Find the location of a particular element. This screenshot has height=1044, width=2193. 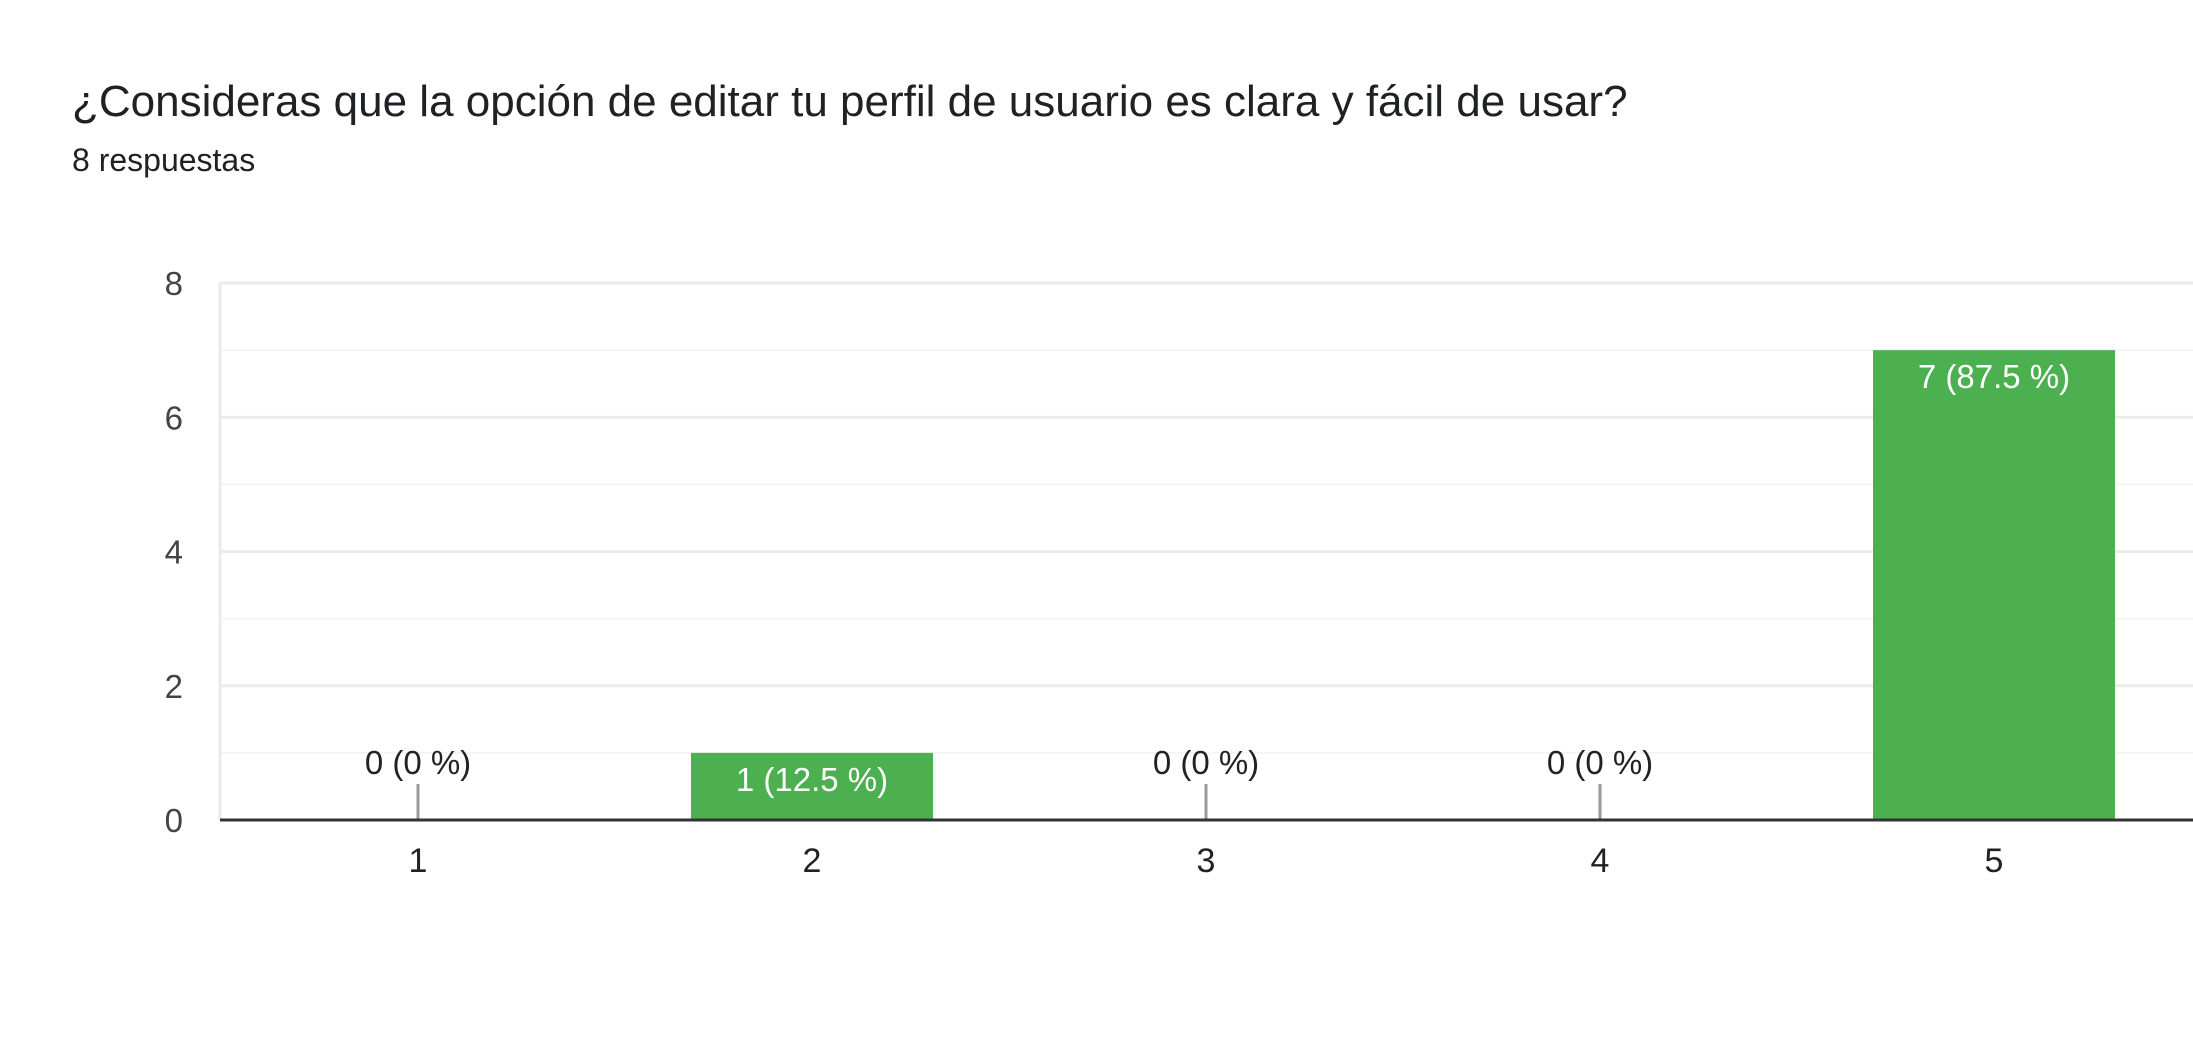

data-label-5: 7 (87.5 %) is located at coordinates (1994, 376).